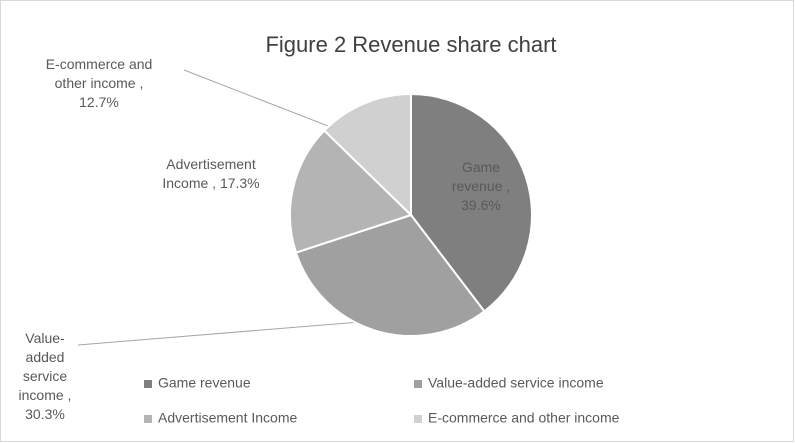  I want to click on legend-label: E-commerce and other income, so click(524, 418).